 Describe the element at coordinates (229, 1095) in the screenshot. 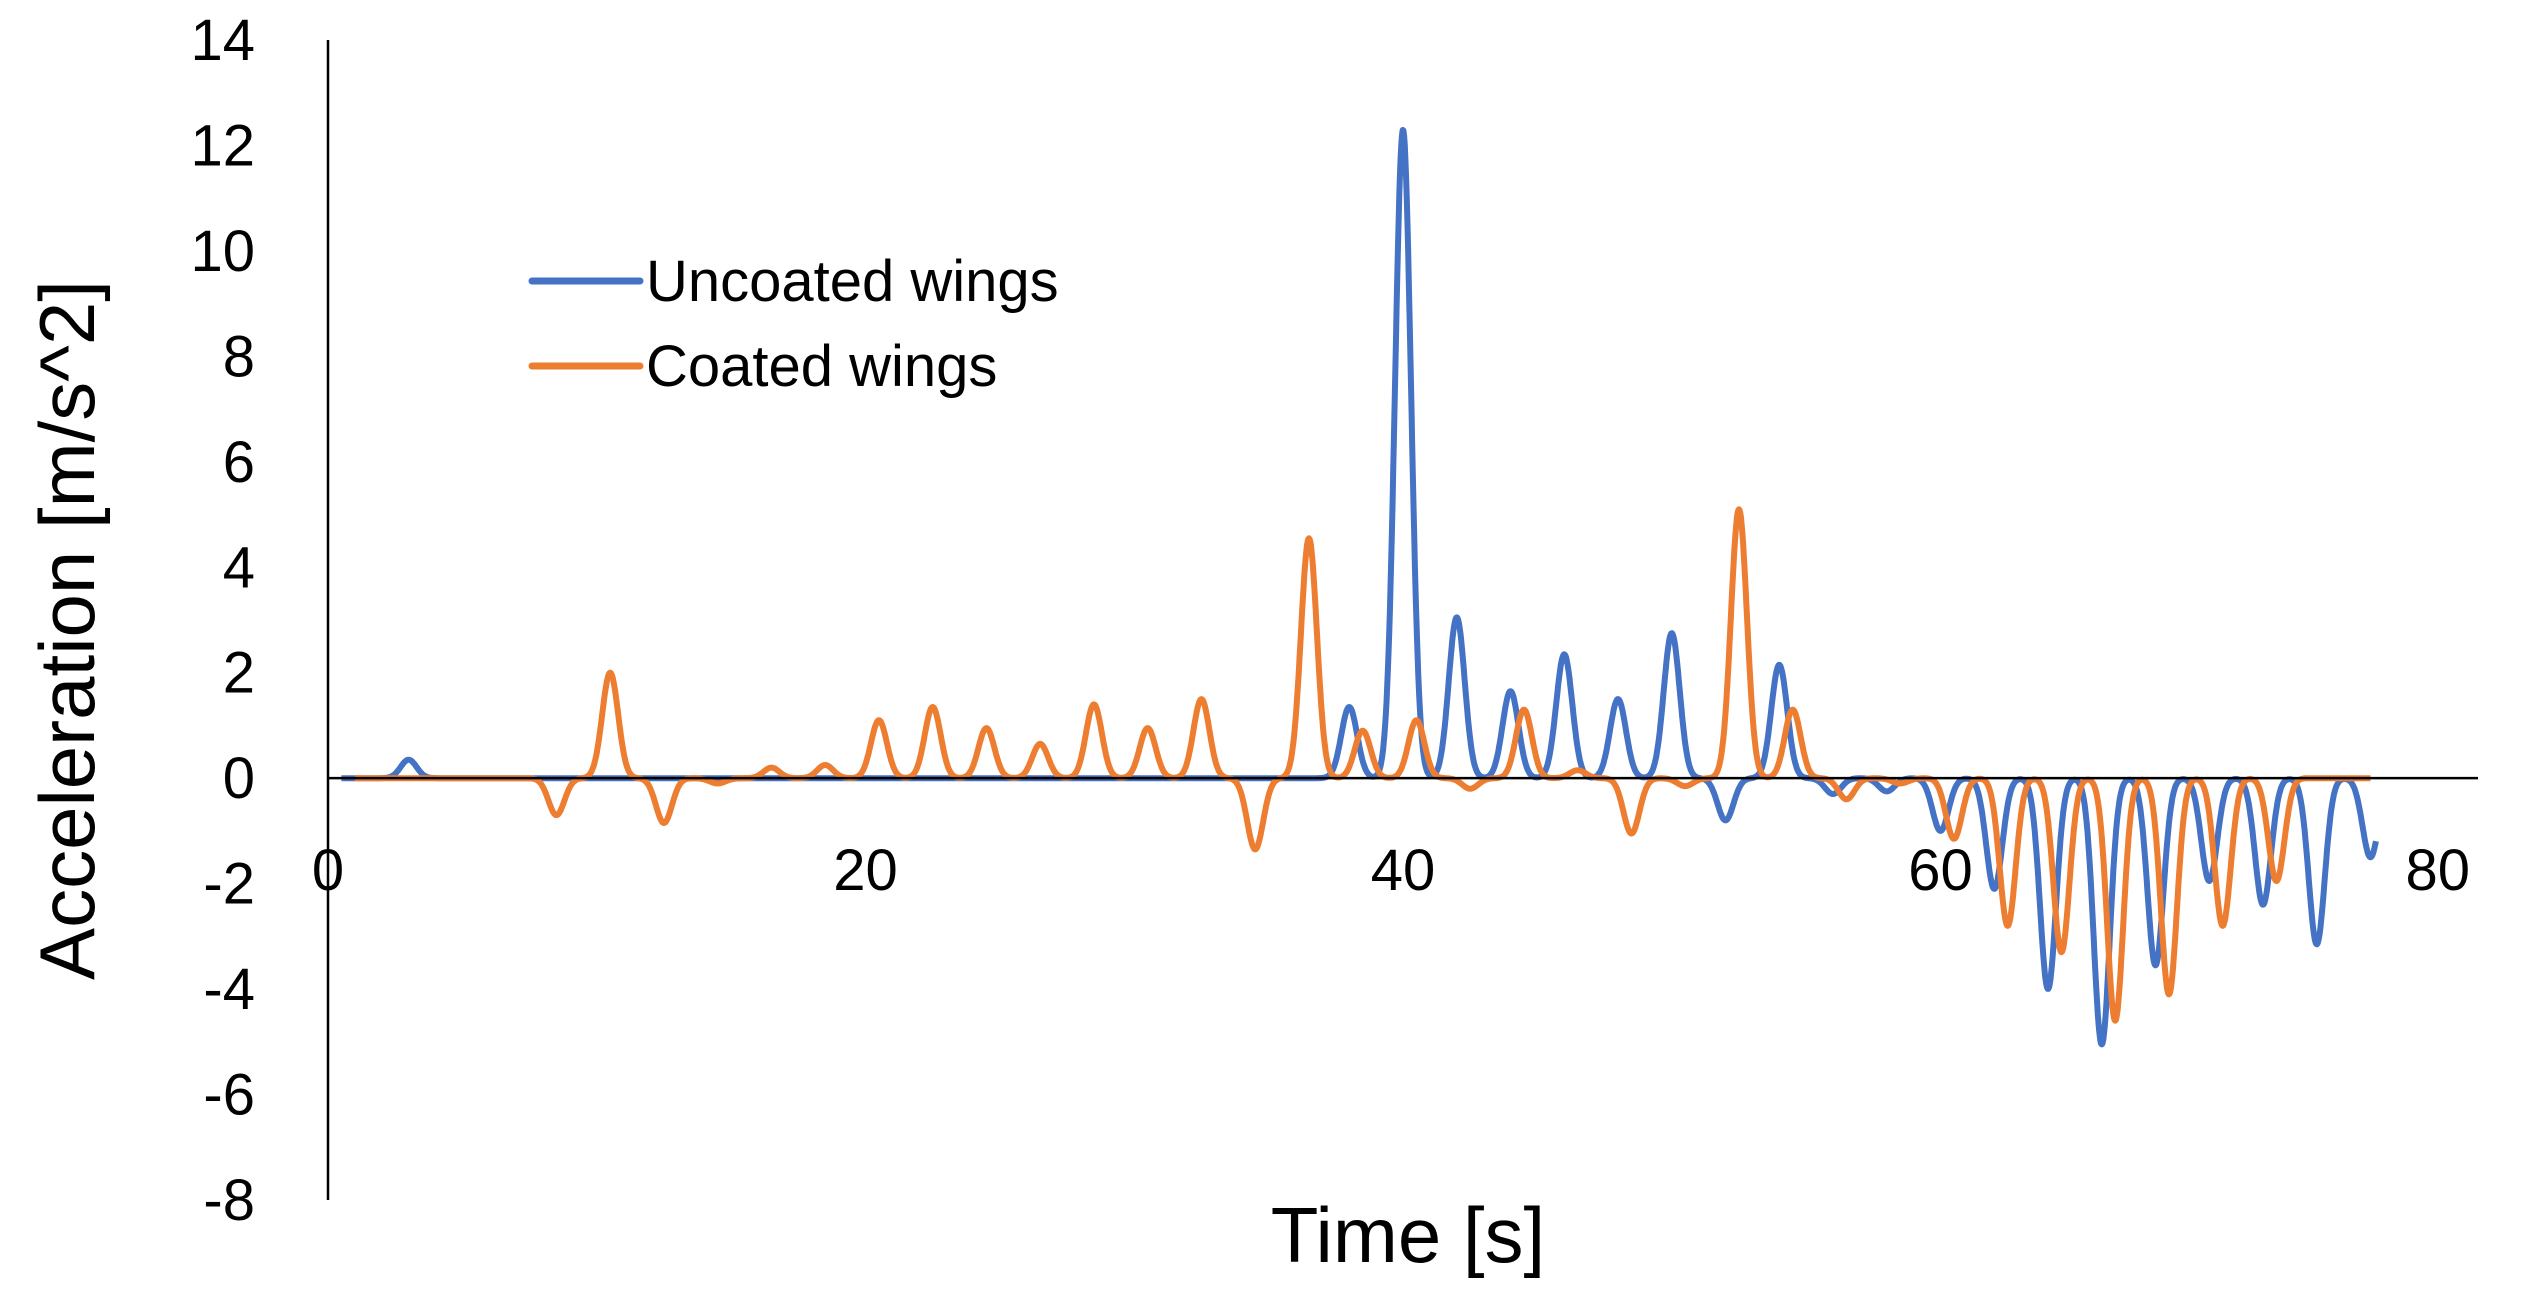

I see `y-tick-label: -6` at that location.